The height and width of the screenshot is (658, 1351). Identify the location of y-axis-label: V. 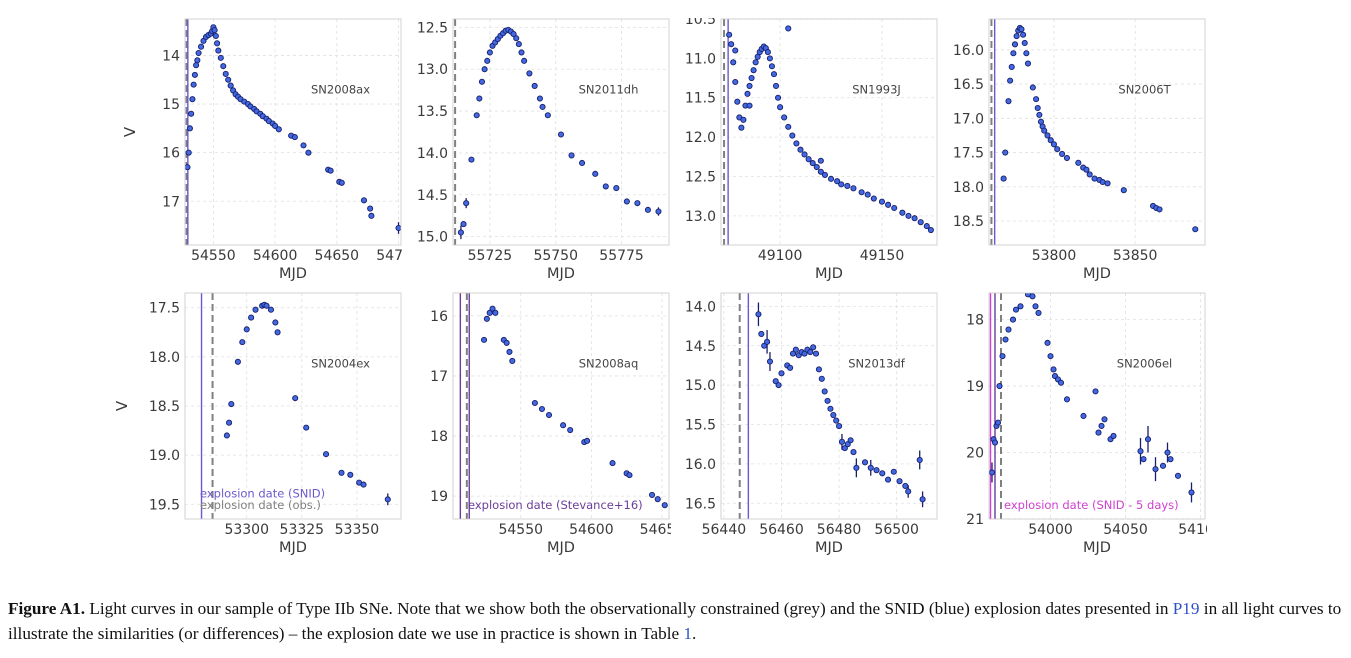
(122, 406).